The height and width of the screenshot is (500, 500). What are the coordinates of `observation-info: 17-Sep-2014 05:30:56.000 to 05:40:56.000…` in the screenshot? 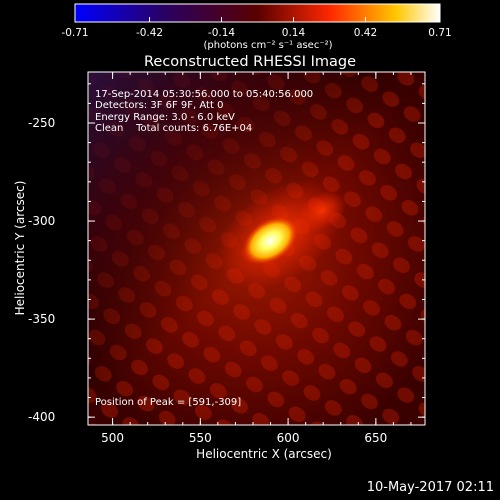 It's located at (204, 111).